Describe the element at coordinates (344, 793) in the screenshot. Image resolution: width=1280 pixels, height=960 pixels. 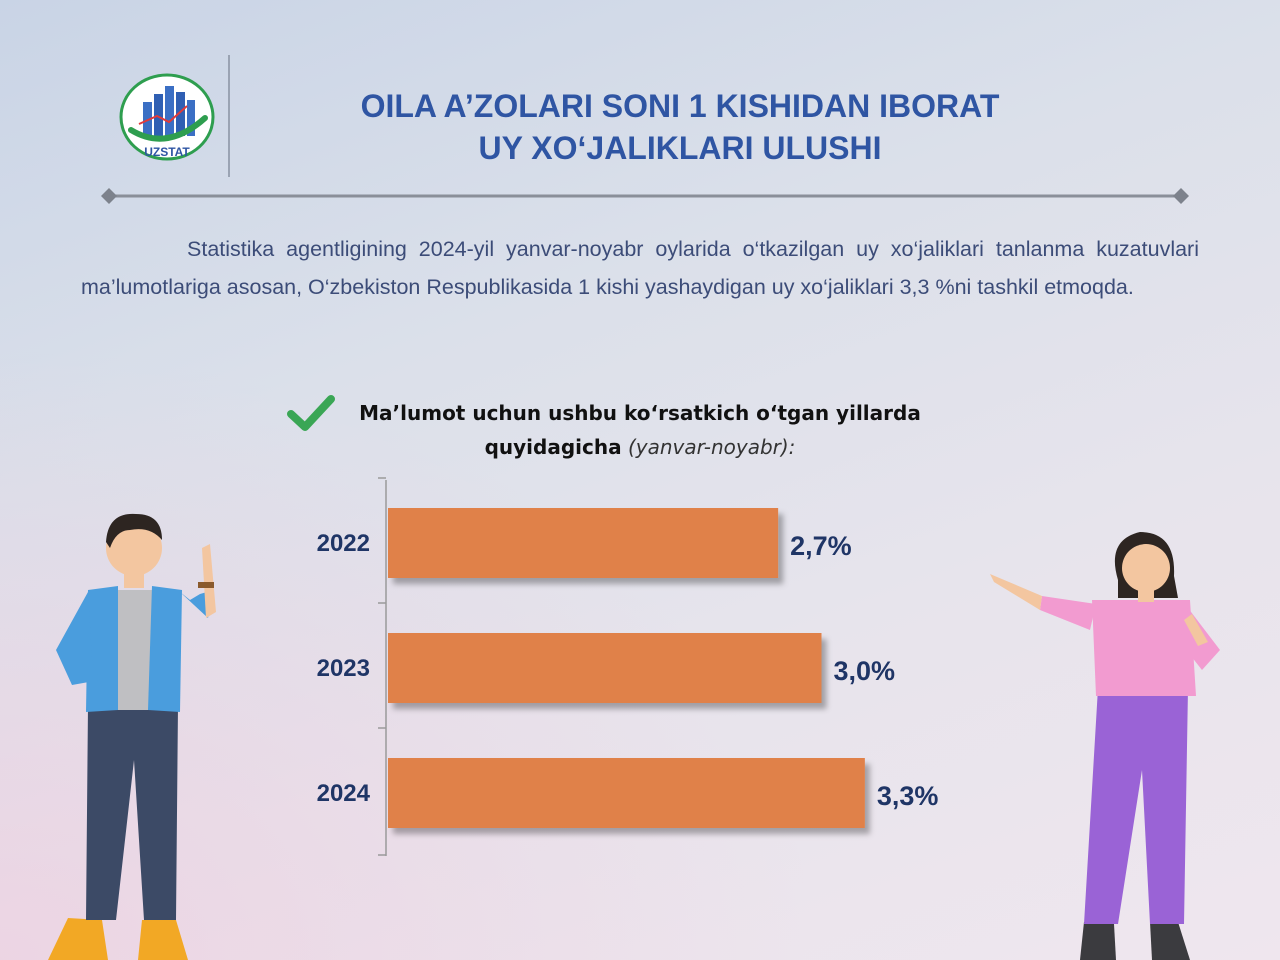
I see `category-label: 2024` at that location.